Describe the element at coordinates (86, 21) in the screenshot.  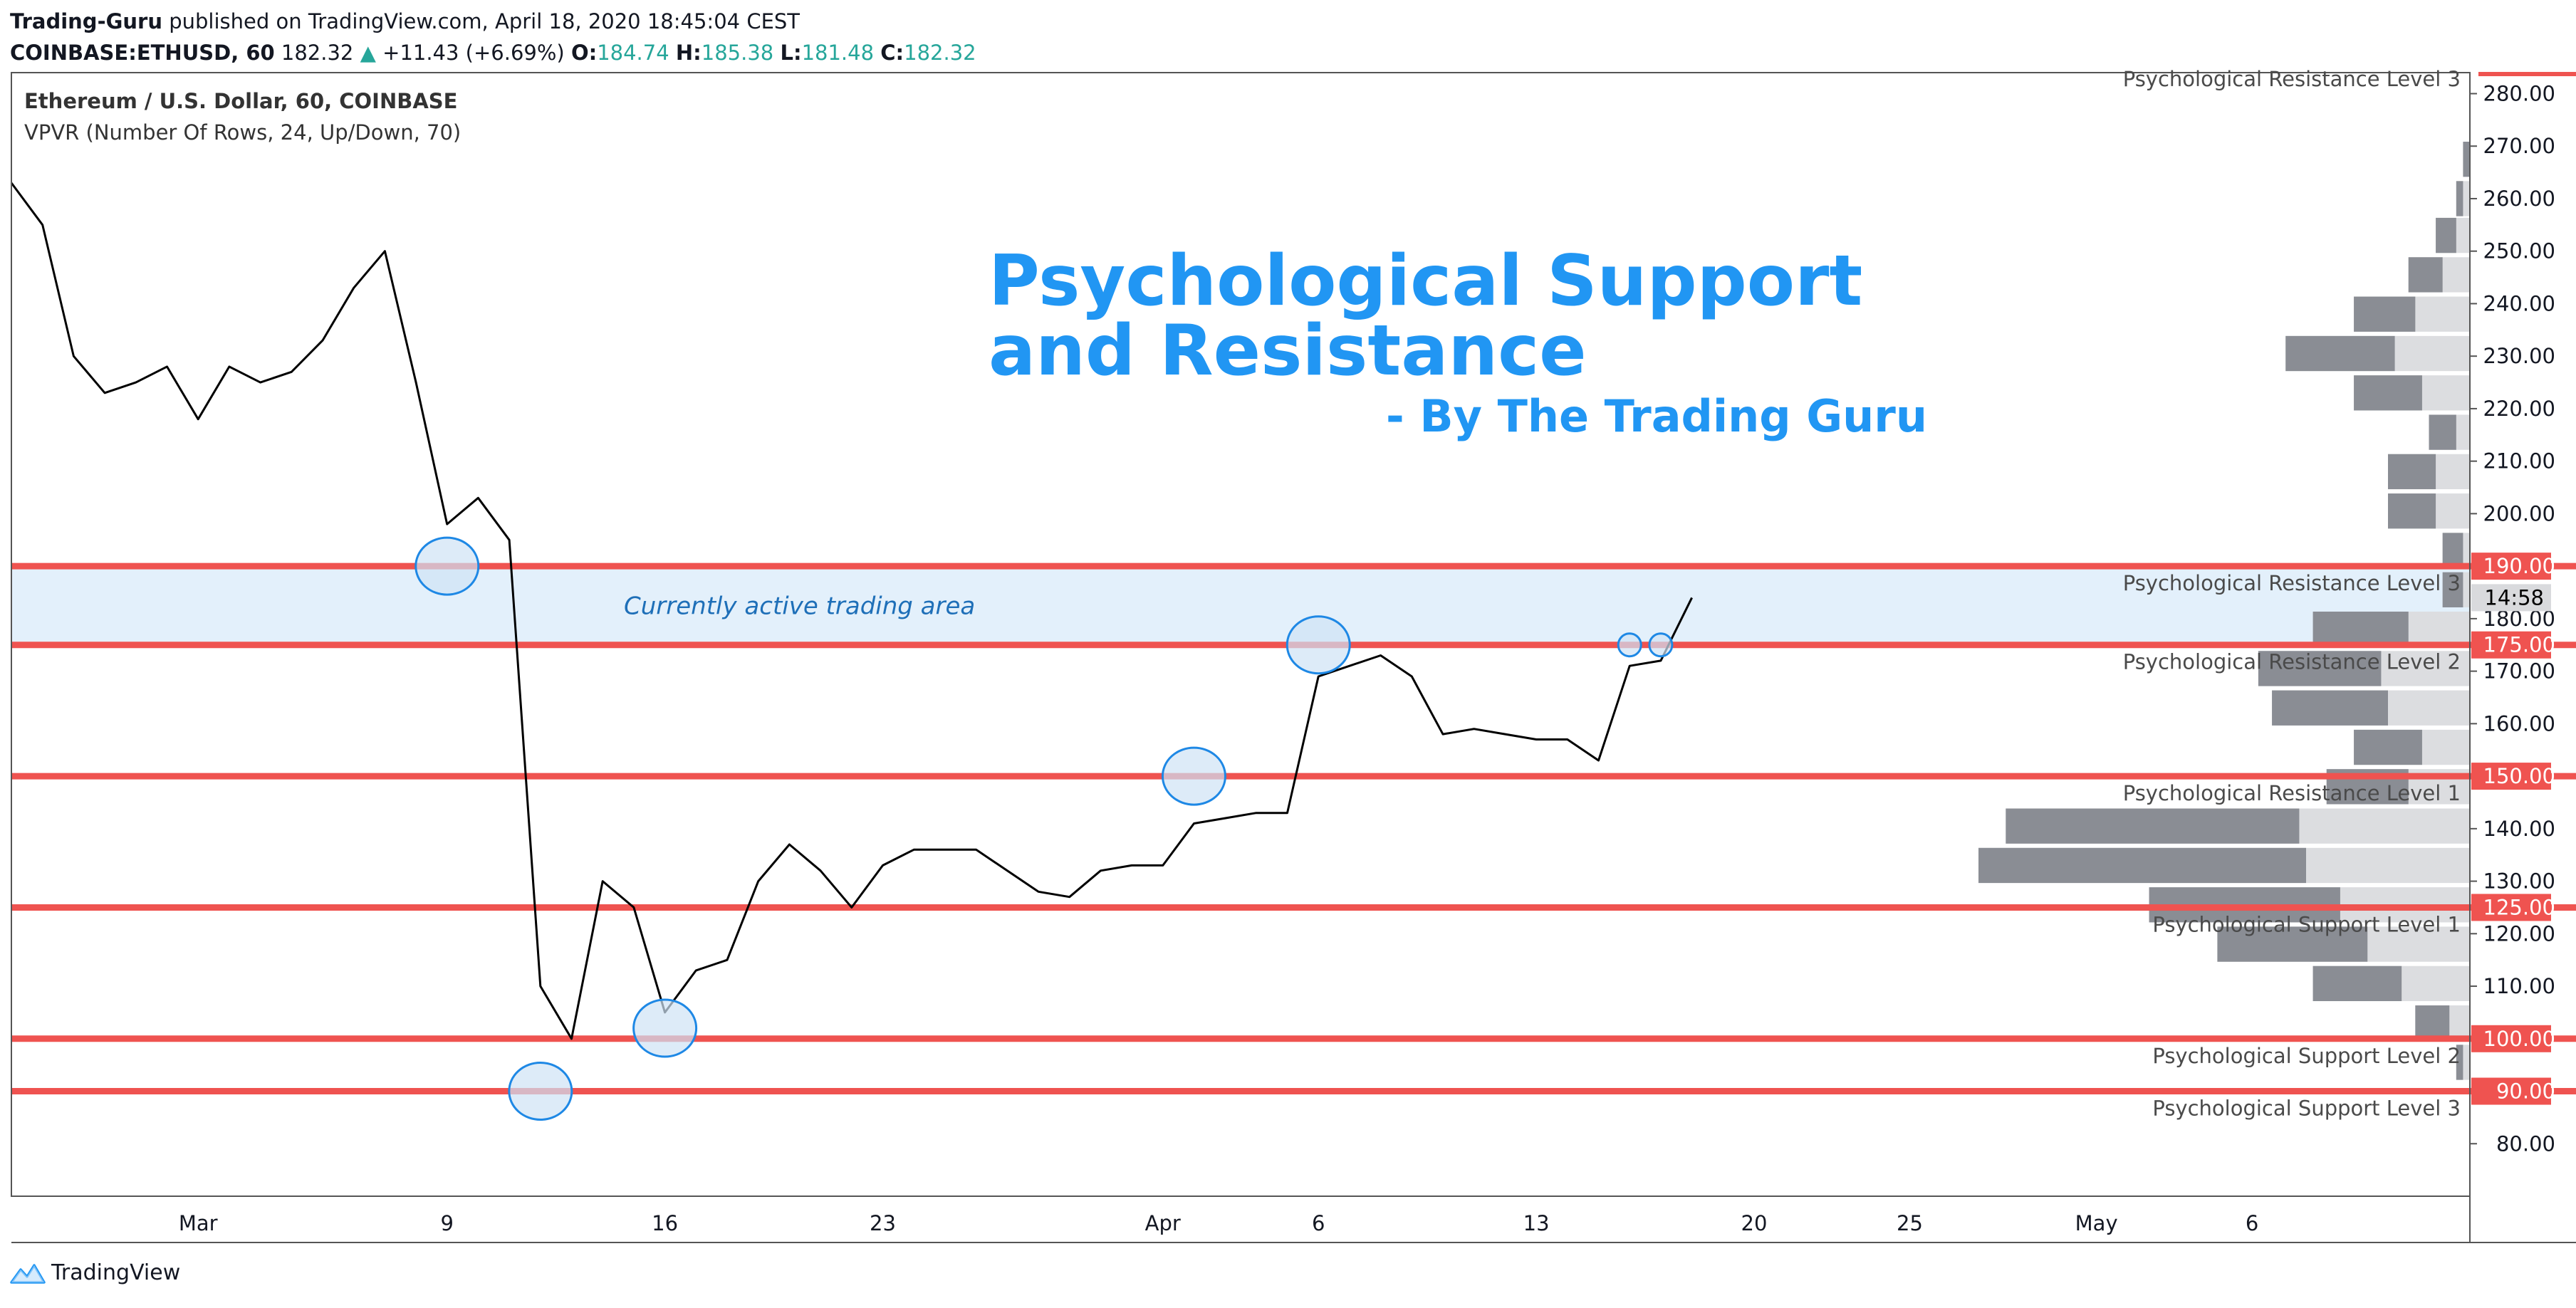
I see `author-name: Trading-Guru` at that location.